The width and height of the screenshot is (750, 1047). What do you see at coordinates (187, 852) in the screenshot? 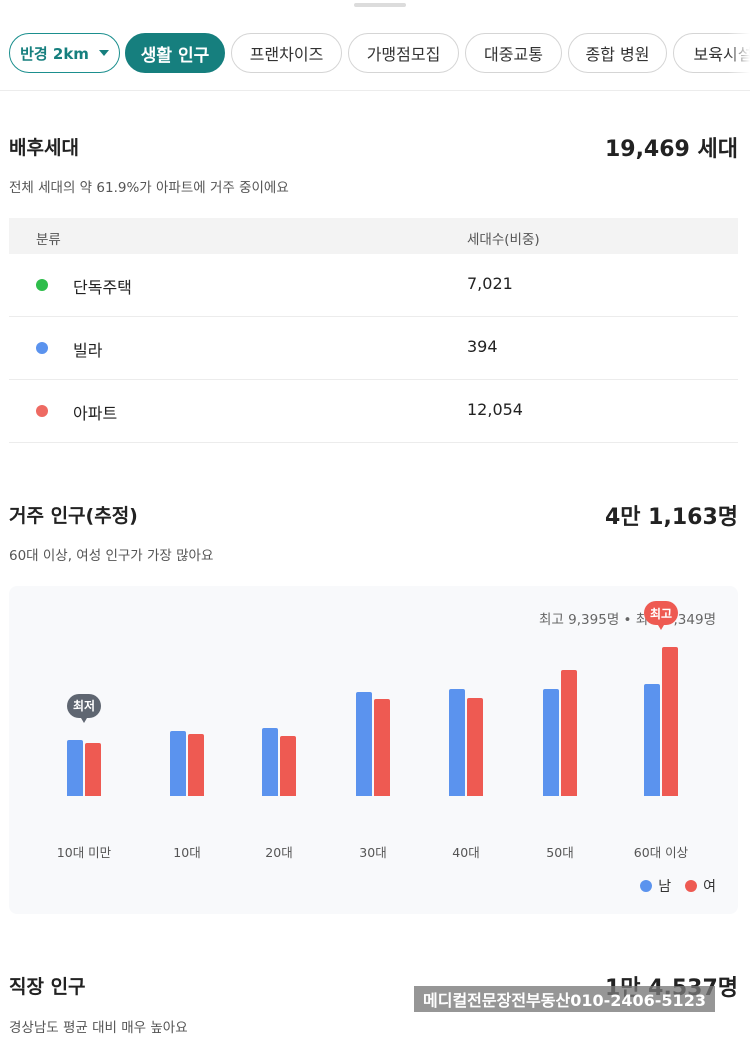
I see `x-tick-label: 10대` at bounding box center [187, 852].